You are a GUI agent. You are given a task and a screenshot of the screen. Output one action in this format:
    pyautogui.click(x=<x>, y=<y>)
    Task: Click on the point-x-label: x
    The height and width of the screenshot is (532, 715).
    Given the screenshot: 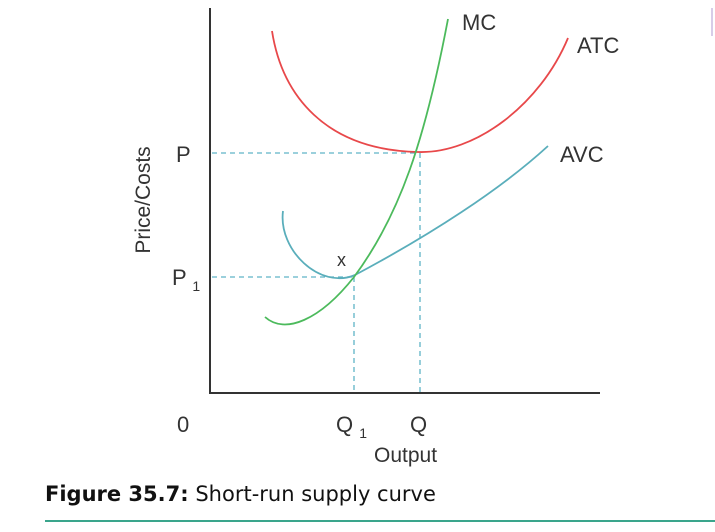 What is the action you would take?
    pyautogui.click(x=341, y=260)
    